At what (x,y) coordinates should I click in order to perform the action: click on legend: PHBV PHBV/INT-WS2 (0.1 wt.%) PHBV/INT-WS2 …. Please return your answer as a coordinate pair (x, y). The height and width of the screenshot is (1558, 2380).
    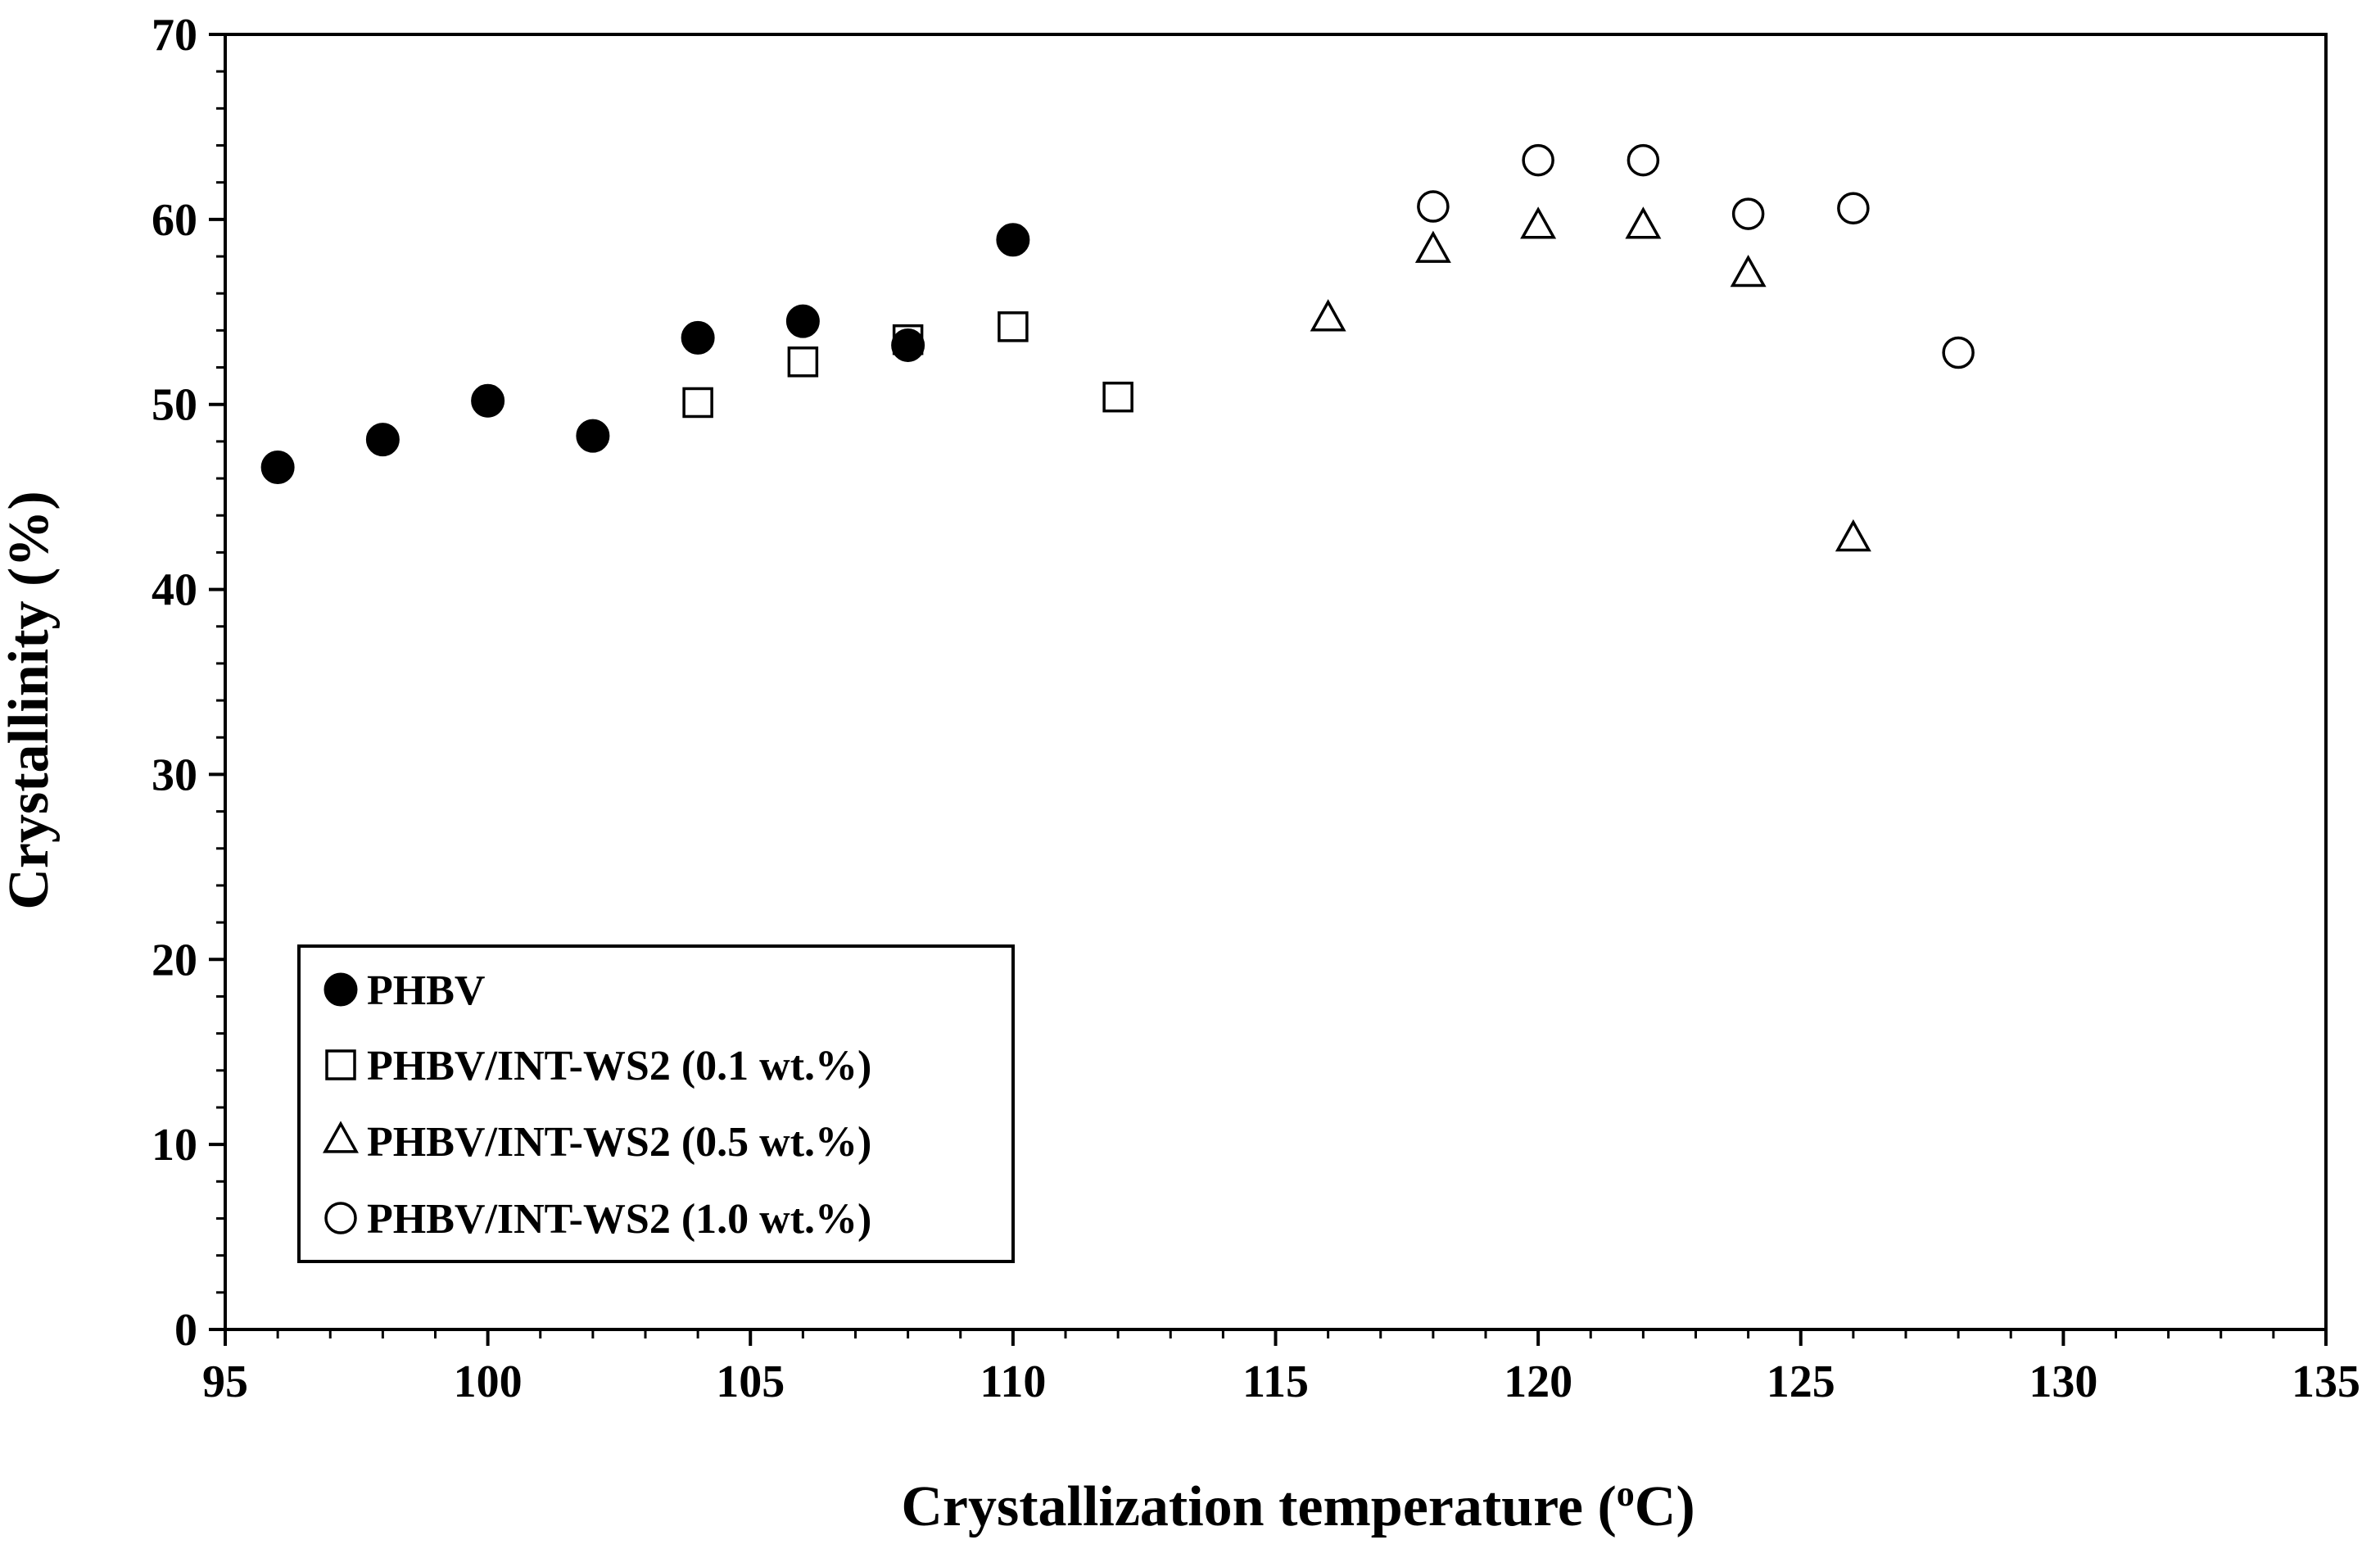
    Looking at the image, I should click on (656, 1103).